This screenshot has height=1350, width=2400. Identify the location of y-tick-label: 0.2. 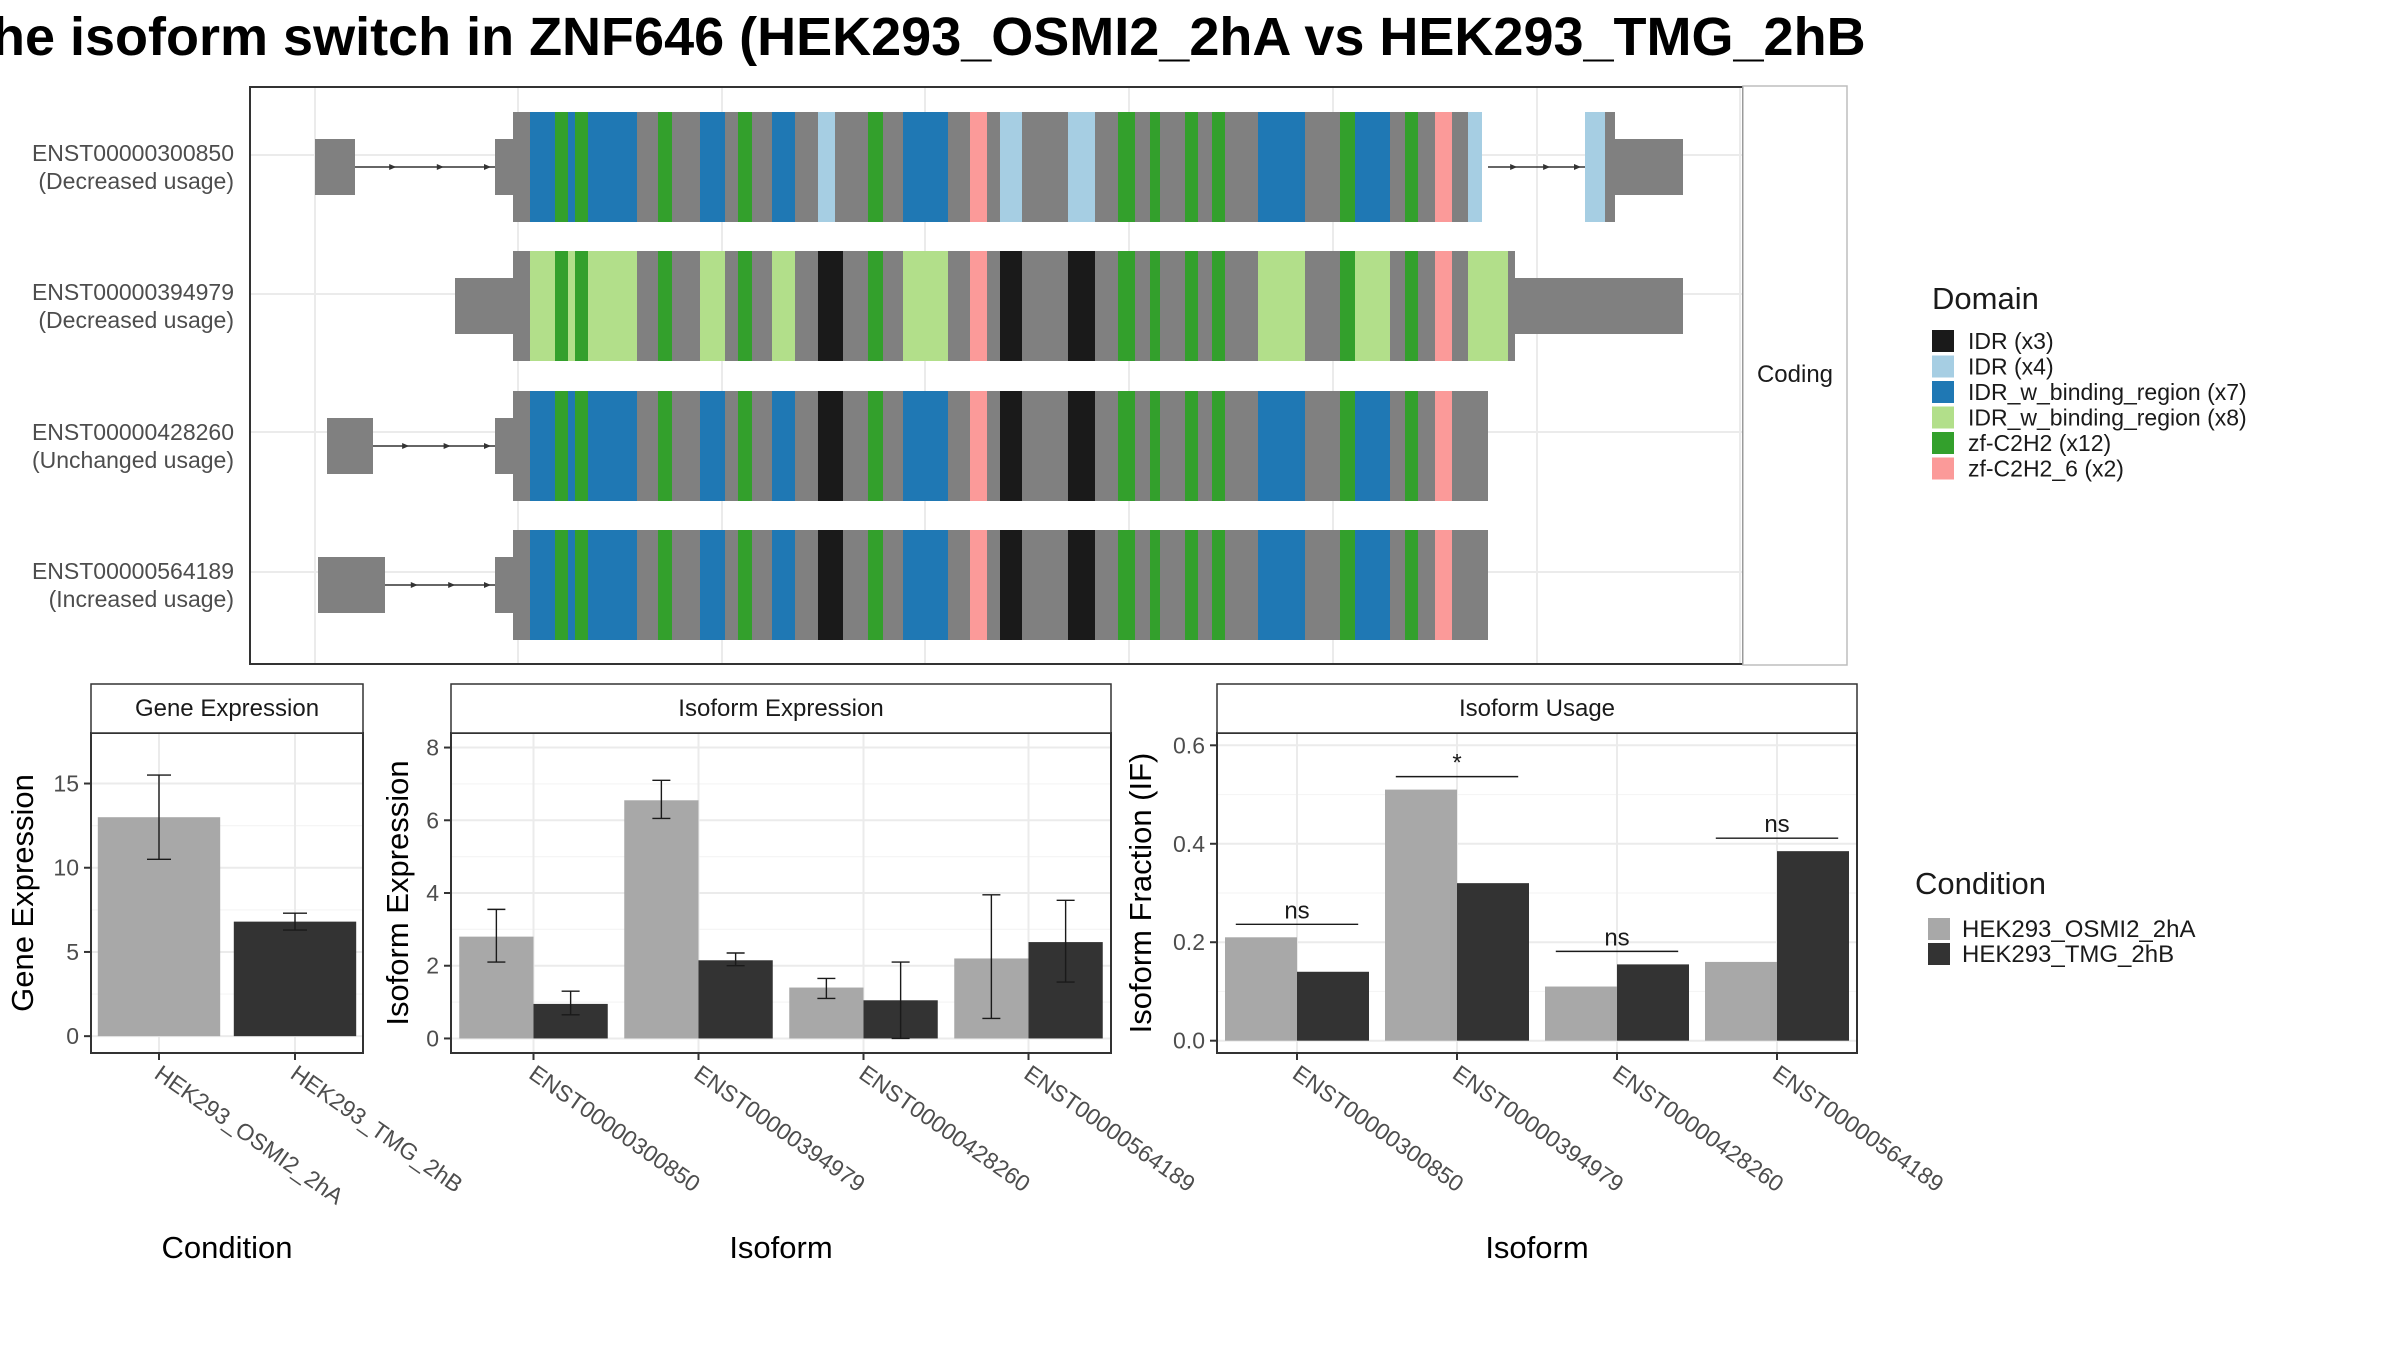
(1189, 942).